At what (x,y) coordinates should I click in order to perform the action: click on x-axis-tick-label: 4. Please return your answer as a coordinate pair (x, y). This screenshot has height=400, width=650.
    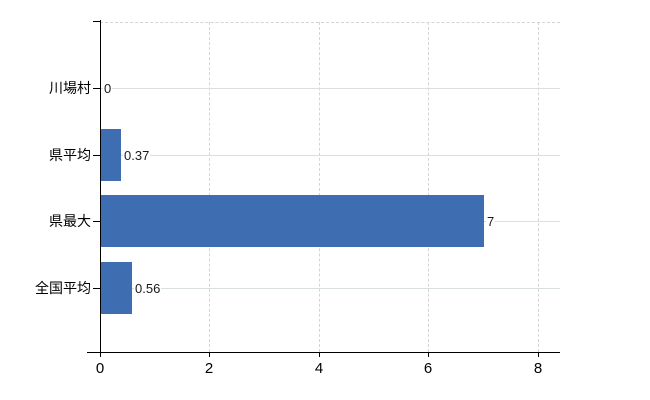
    Looking at the image, I should click on (319, 368).